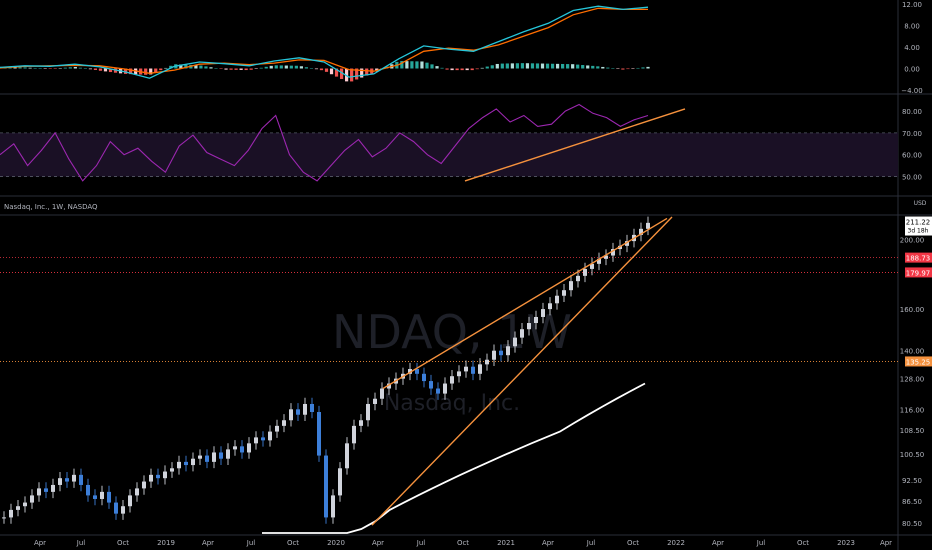  What do you see at coordinates (912, 524) in the screenshot?
I see `price-y-tick-label: 80.50` at bounding box center [912, 524].